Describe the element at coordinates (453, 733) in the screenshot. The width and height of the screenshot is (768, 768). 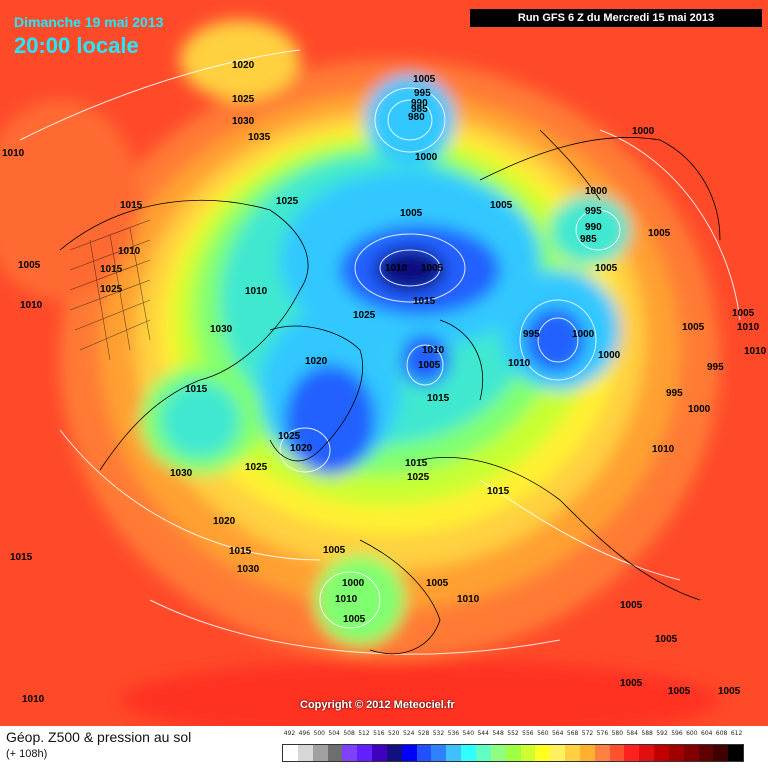
I see `scale-label: 536` at that location.